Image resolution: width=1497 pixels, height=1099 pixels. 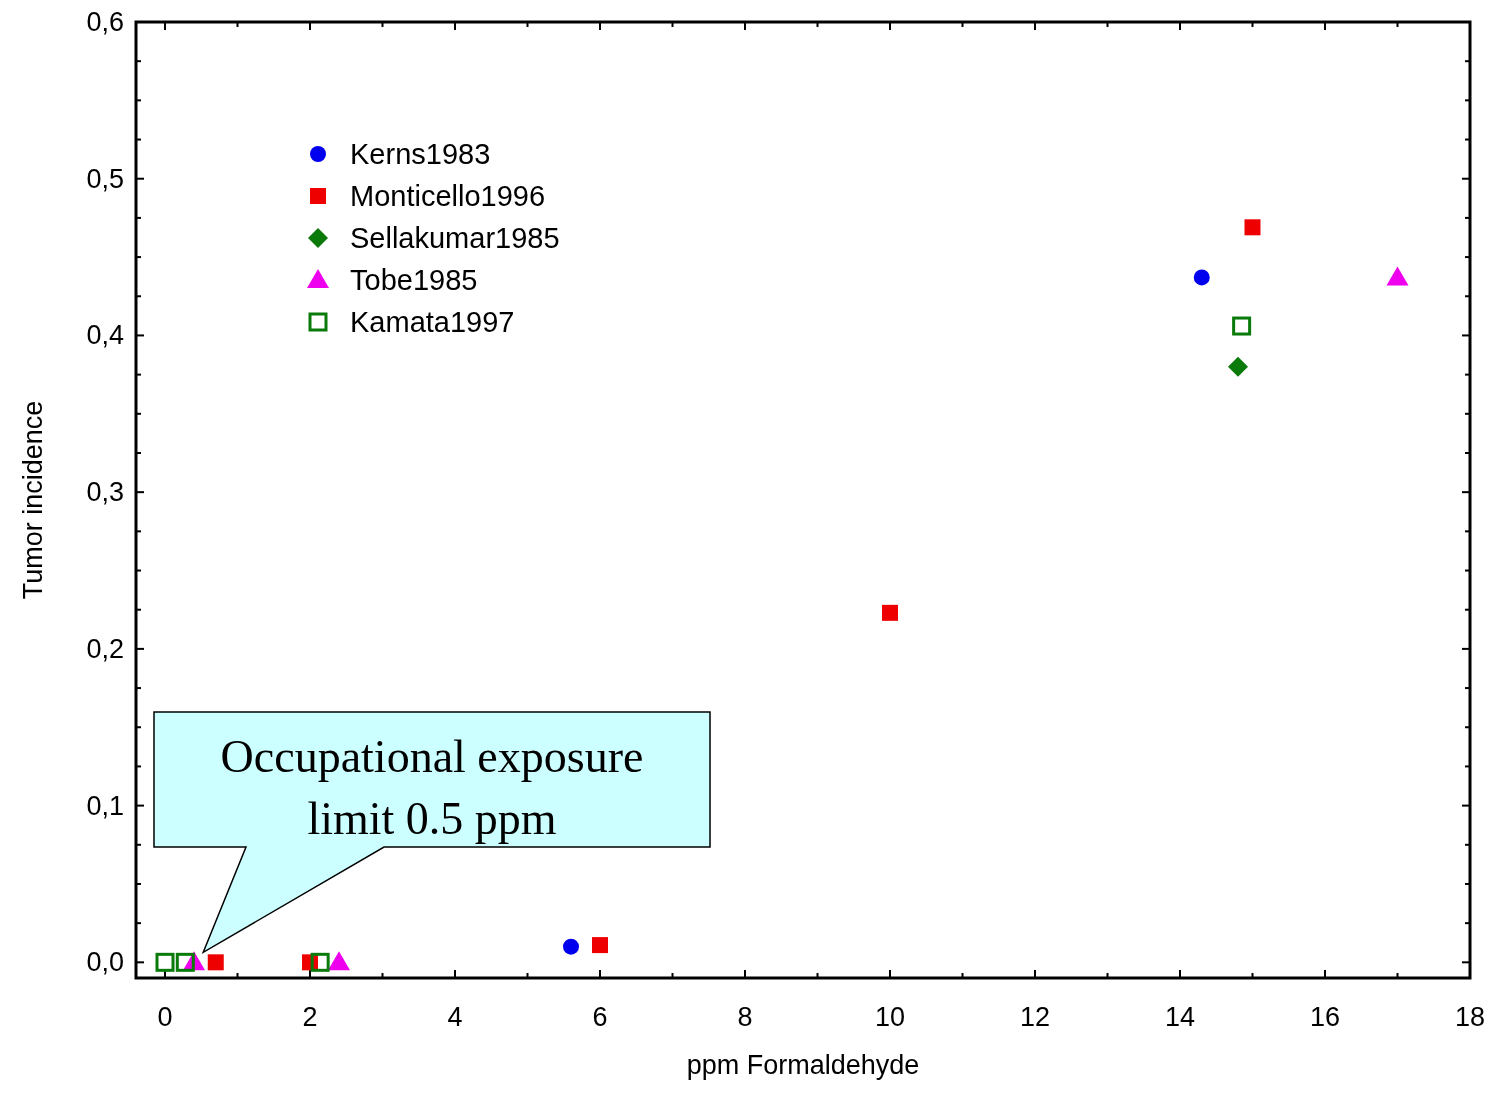 I want to click on y-tick-label: 0,6, so click(x=105, y=22).